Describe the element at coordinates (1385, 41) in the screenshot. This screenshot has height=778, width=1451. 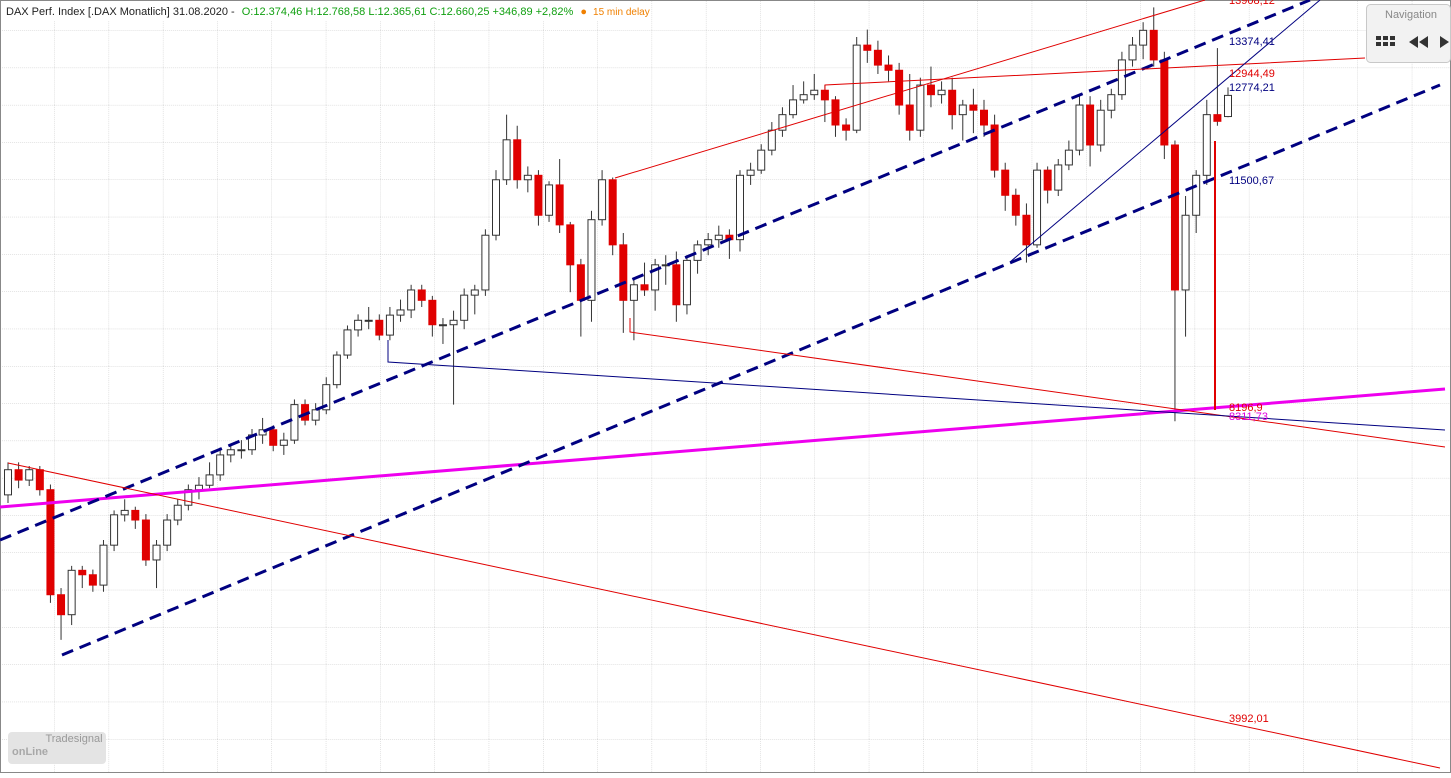
I see `grid-button` at that location.